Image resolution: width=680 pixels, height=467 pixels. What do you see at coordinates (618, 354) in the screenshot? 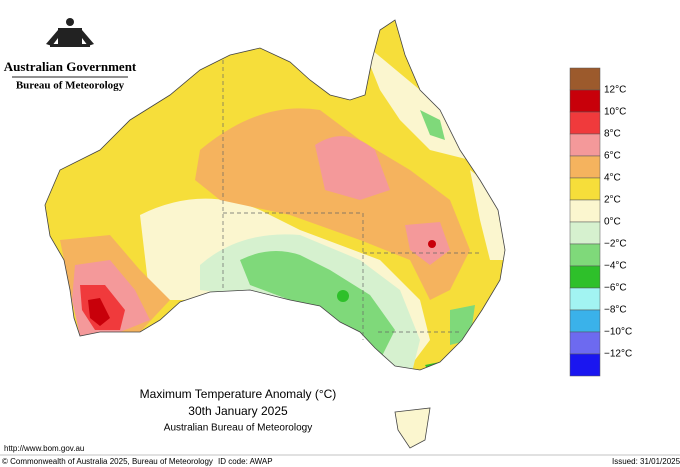
I see `legend-label: −12°C` at bounding box center [618, 354].